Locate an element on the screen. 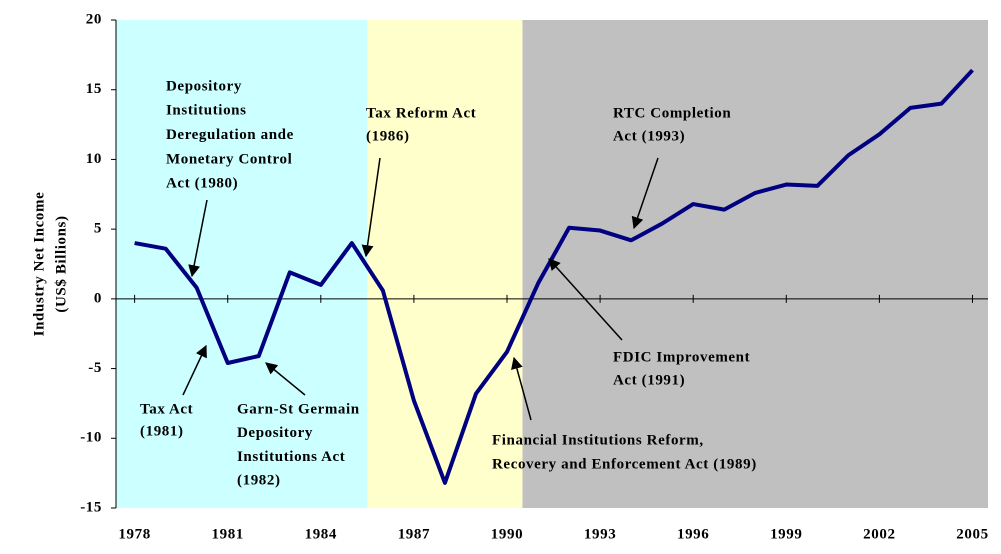 The height and width of the screenshot is (554, 1001). y-axis-label: (US$ Billions) is located at coordinates (61, 263).